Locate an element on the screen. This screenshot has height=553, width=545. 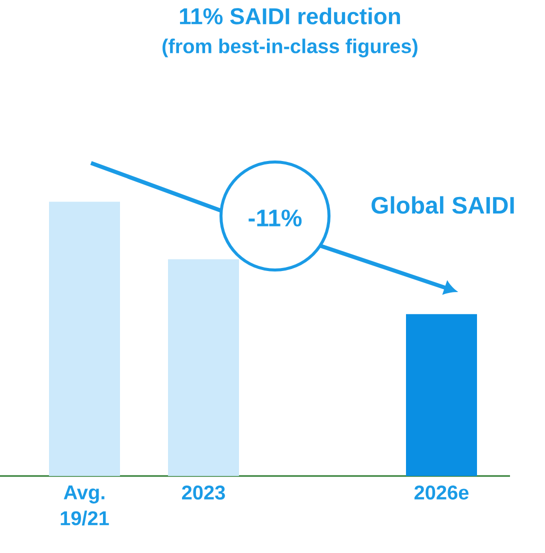
chart-title: 11% SAIDI reduction is located at coordinates (290, 16).